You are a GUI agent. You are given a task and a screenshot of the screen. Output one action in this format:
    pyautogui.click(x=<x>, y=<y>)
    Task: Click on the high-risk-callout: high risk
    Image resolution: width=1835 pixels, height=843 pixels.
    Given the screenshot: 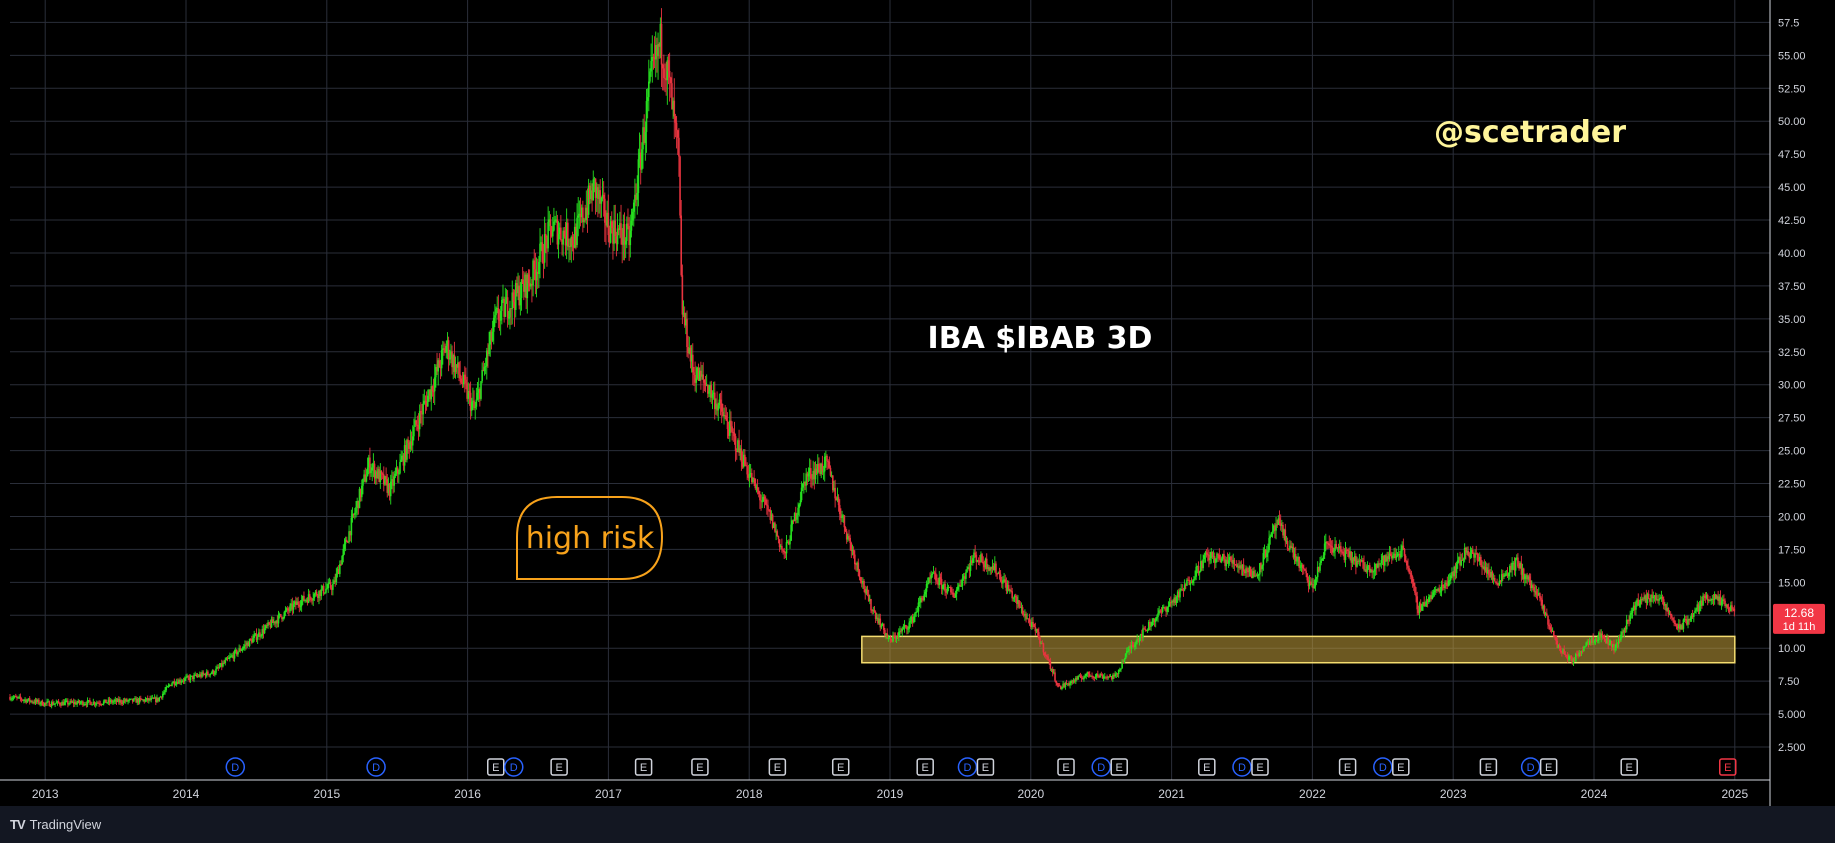 What is the action you would take?
    pyautogui.click(x=590, y=538)
    